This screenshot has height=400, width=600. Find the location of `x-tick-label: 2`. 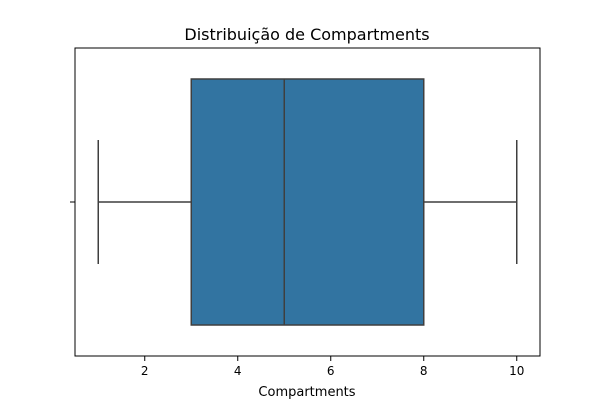

x-tick-label: 2 is located at coordinates (145, 371).